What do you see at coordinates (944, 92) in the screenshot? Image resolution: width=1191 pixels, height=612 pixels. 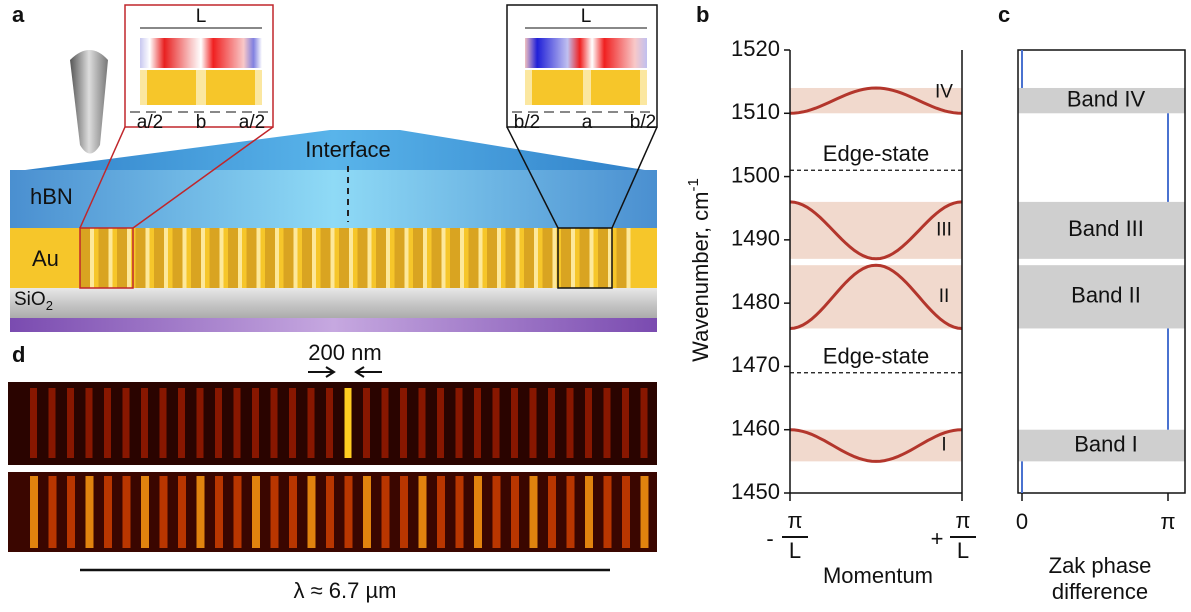 I see `band-label: IV` at bounding box center [944, 92].